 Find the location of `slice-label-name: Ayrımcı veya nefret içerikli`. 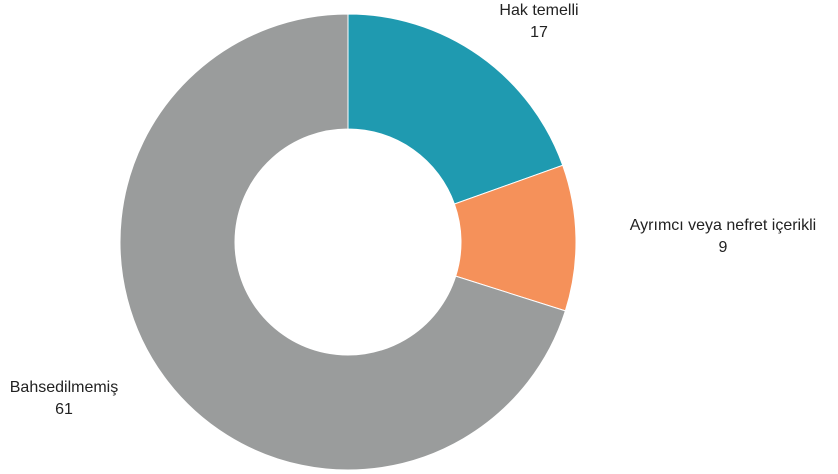

slice-label-name: Ayrımcı veya nefret içerikli is located at coordinates (723, 225).